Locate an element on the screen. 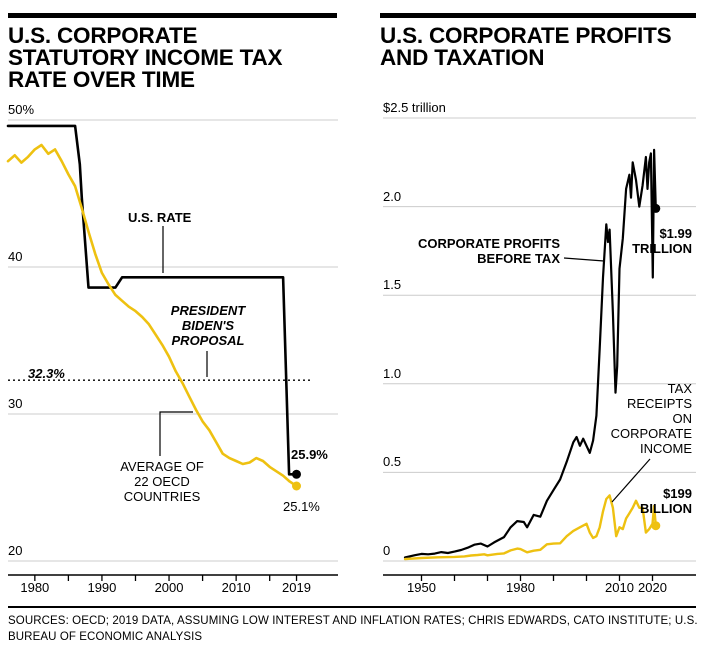 The height and width of the screenshot is (669, 701). right-title-line-2: AND TAXATION is located at coordinates (462, 57).